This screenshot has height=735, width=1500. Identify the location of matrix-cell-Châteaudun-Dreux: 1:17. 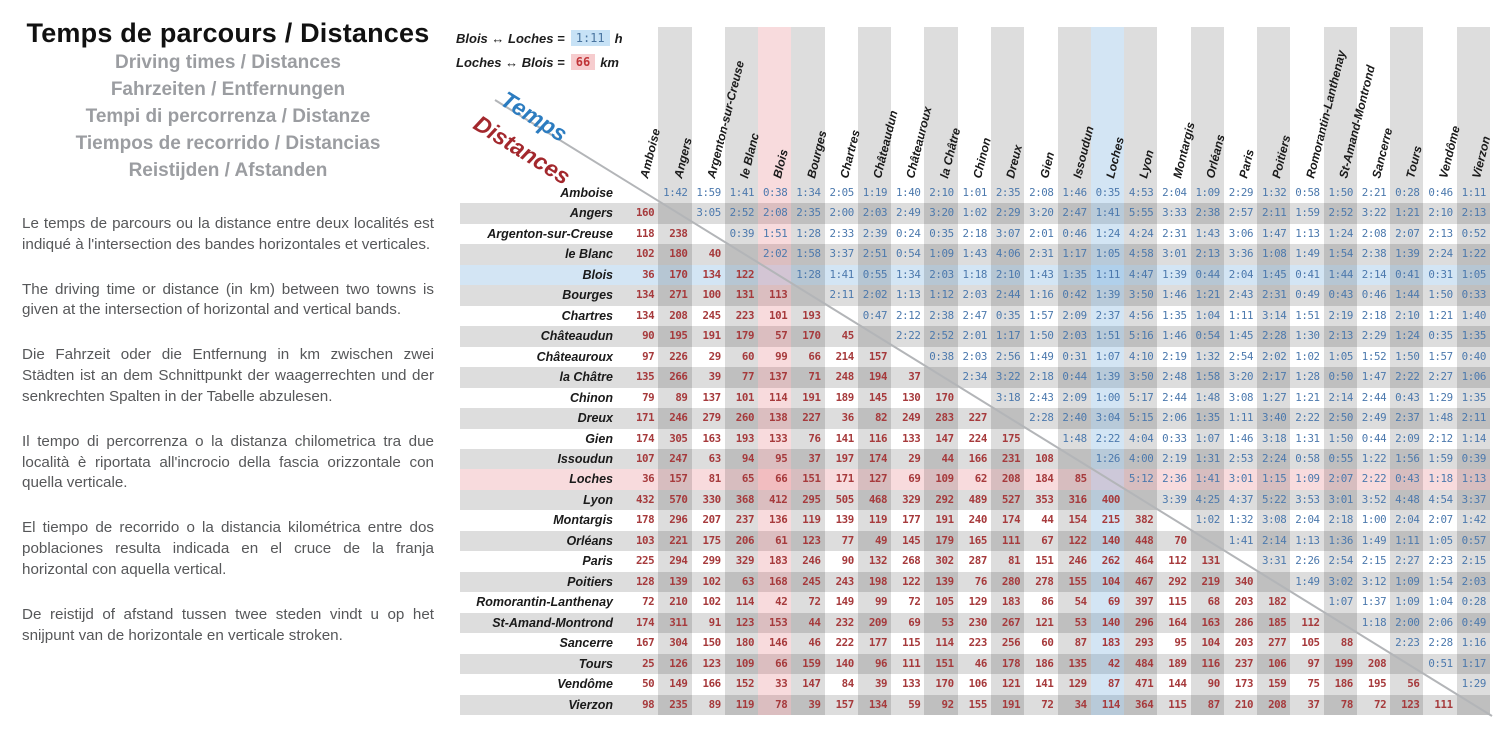
(1008, 336).